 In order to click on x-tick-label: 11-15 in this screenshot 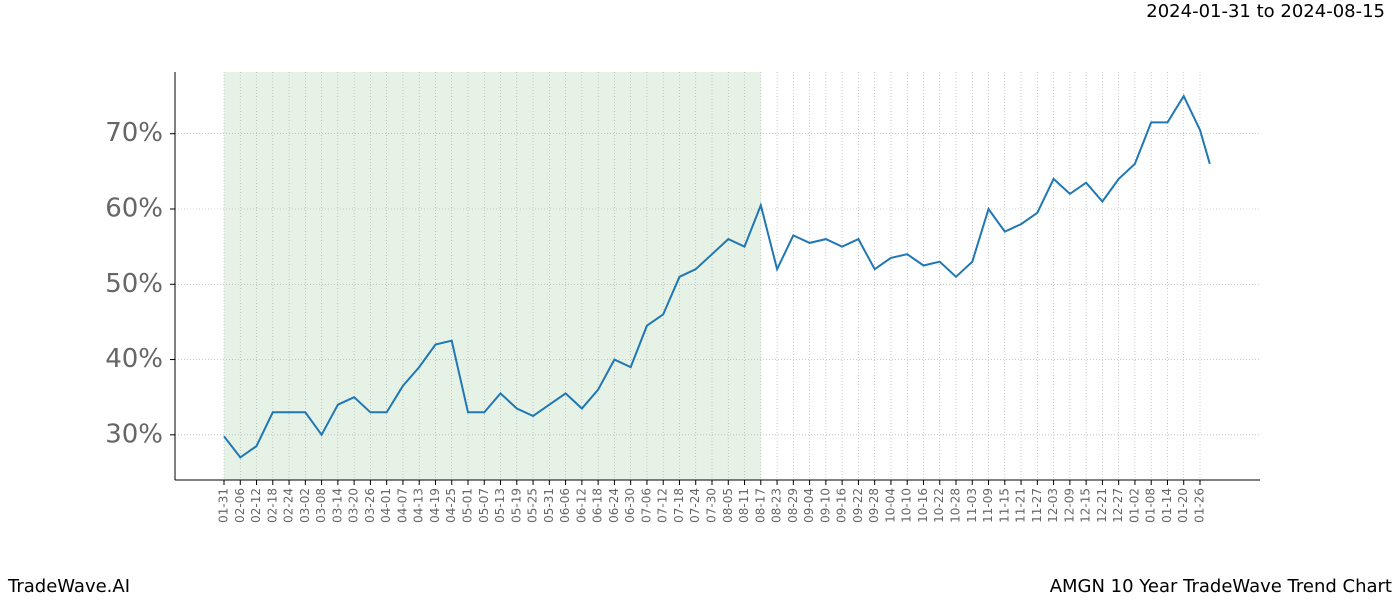, I will do `click(1004, 505)`.